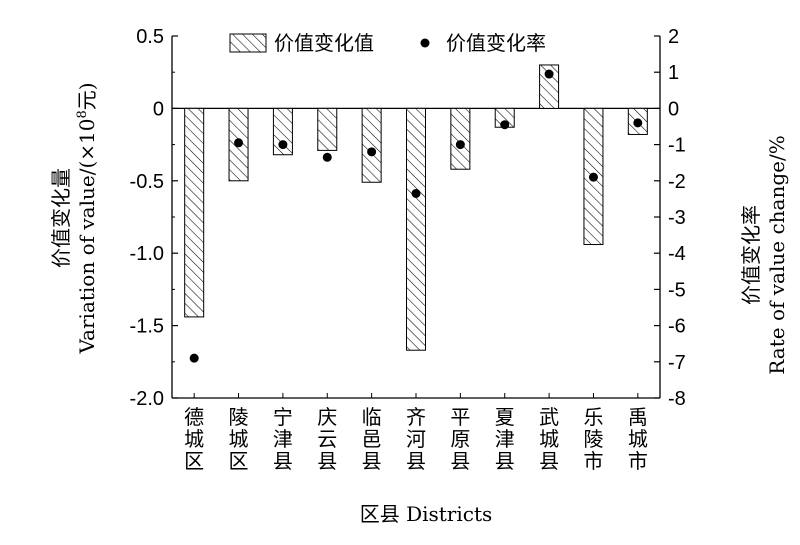 The height and width of the screenshot is (545, 800). What do you see at coordinates (327, 439) in the screenshot?
I see `category-label: 庆云县` at bounding box center [327, 439].